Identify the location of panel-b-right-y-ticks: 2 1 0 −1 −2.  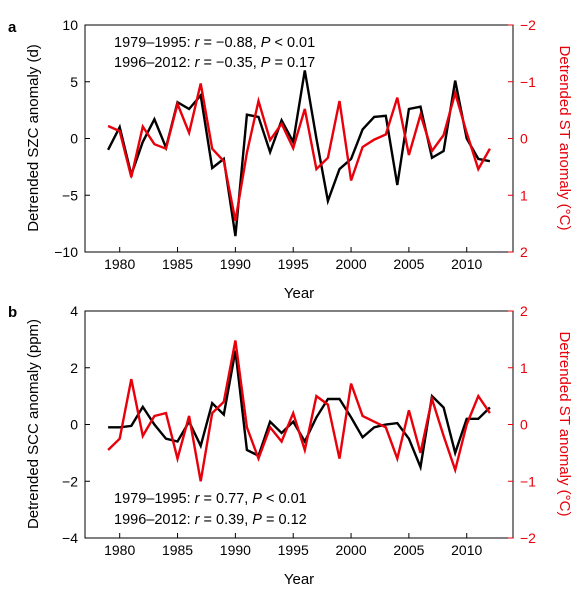
(522, 424).